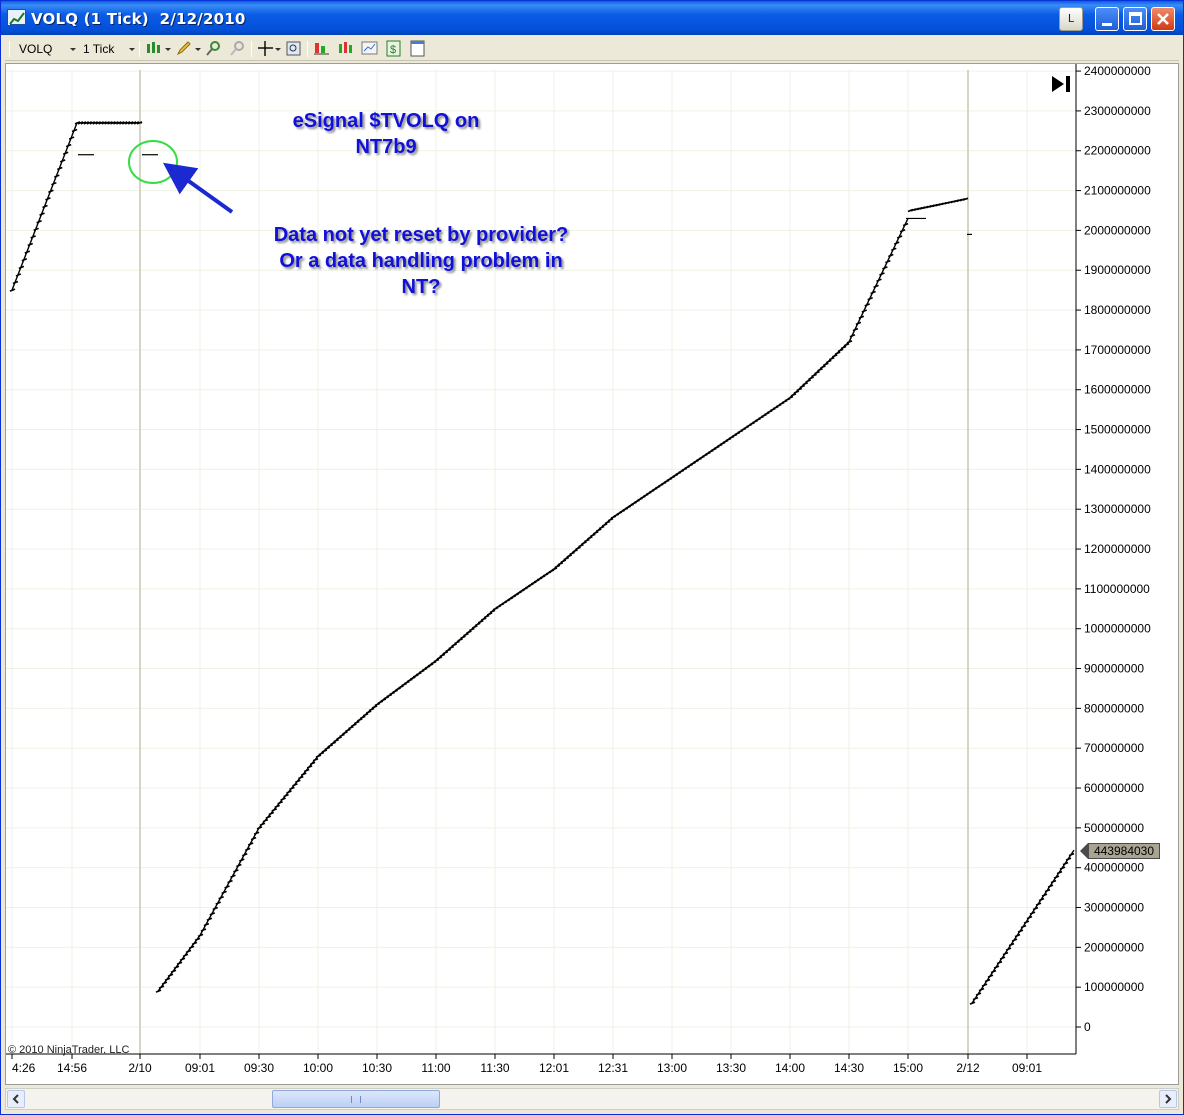 The height and width of the screenshot is (1115, 1184). What do you see at coordinates (790, 1068) in the screenshot?
I see `x-tick-label: 14:00` at bounding box center [790, 1068].